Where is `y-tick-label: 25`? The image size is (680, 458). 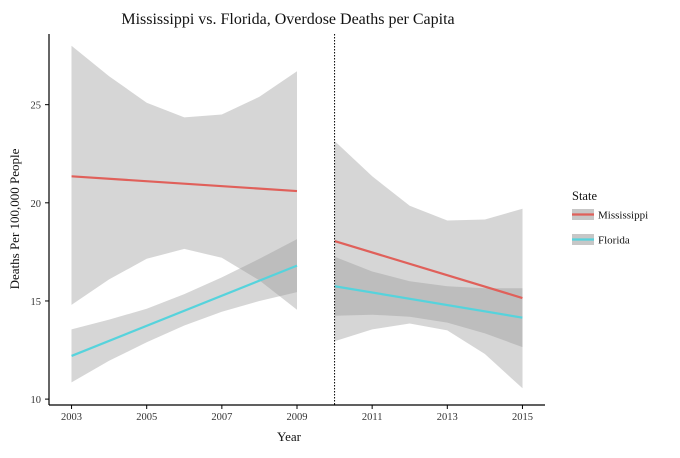
y-tick-label: 25 is located at coordinates (36, 106).